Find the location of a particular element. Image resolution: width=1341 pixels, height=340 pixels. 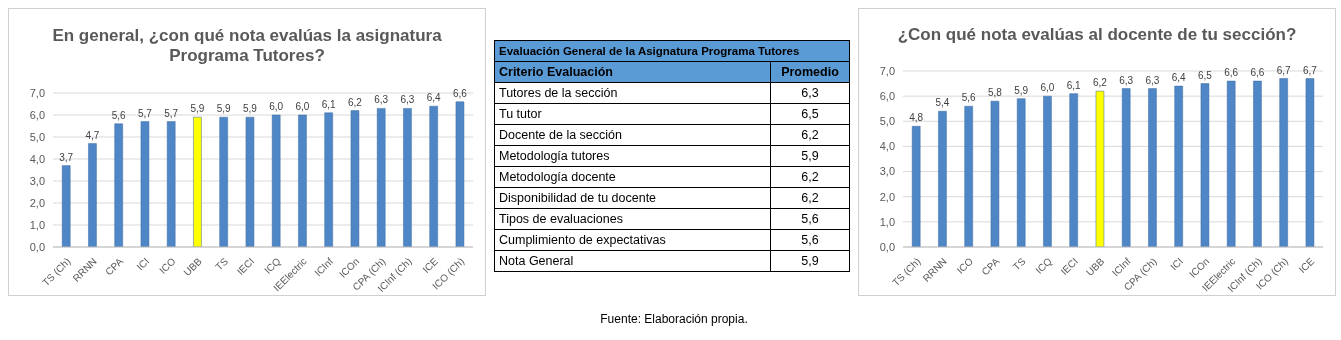

x-tick-label: ICQ is located at coordinates (1043, 266).